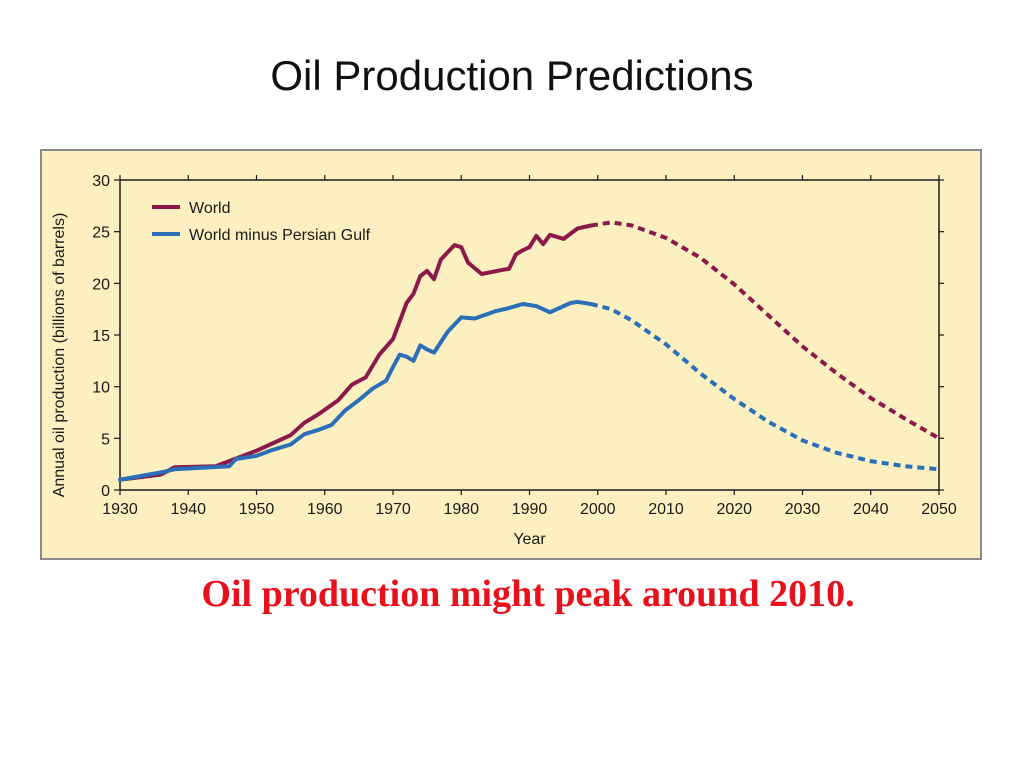  I want to click on legend: World World minus Persian Gulf, so click(261, 222).